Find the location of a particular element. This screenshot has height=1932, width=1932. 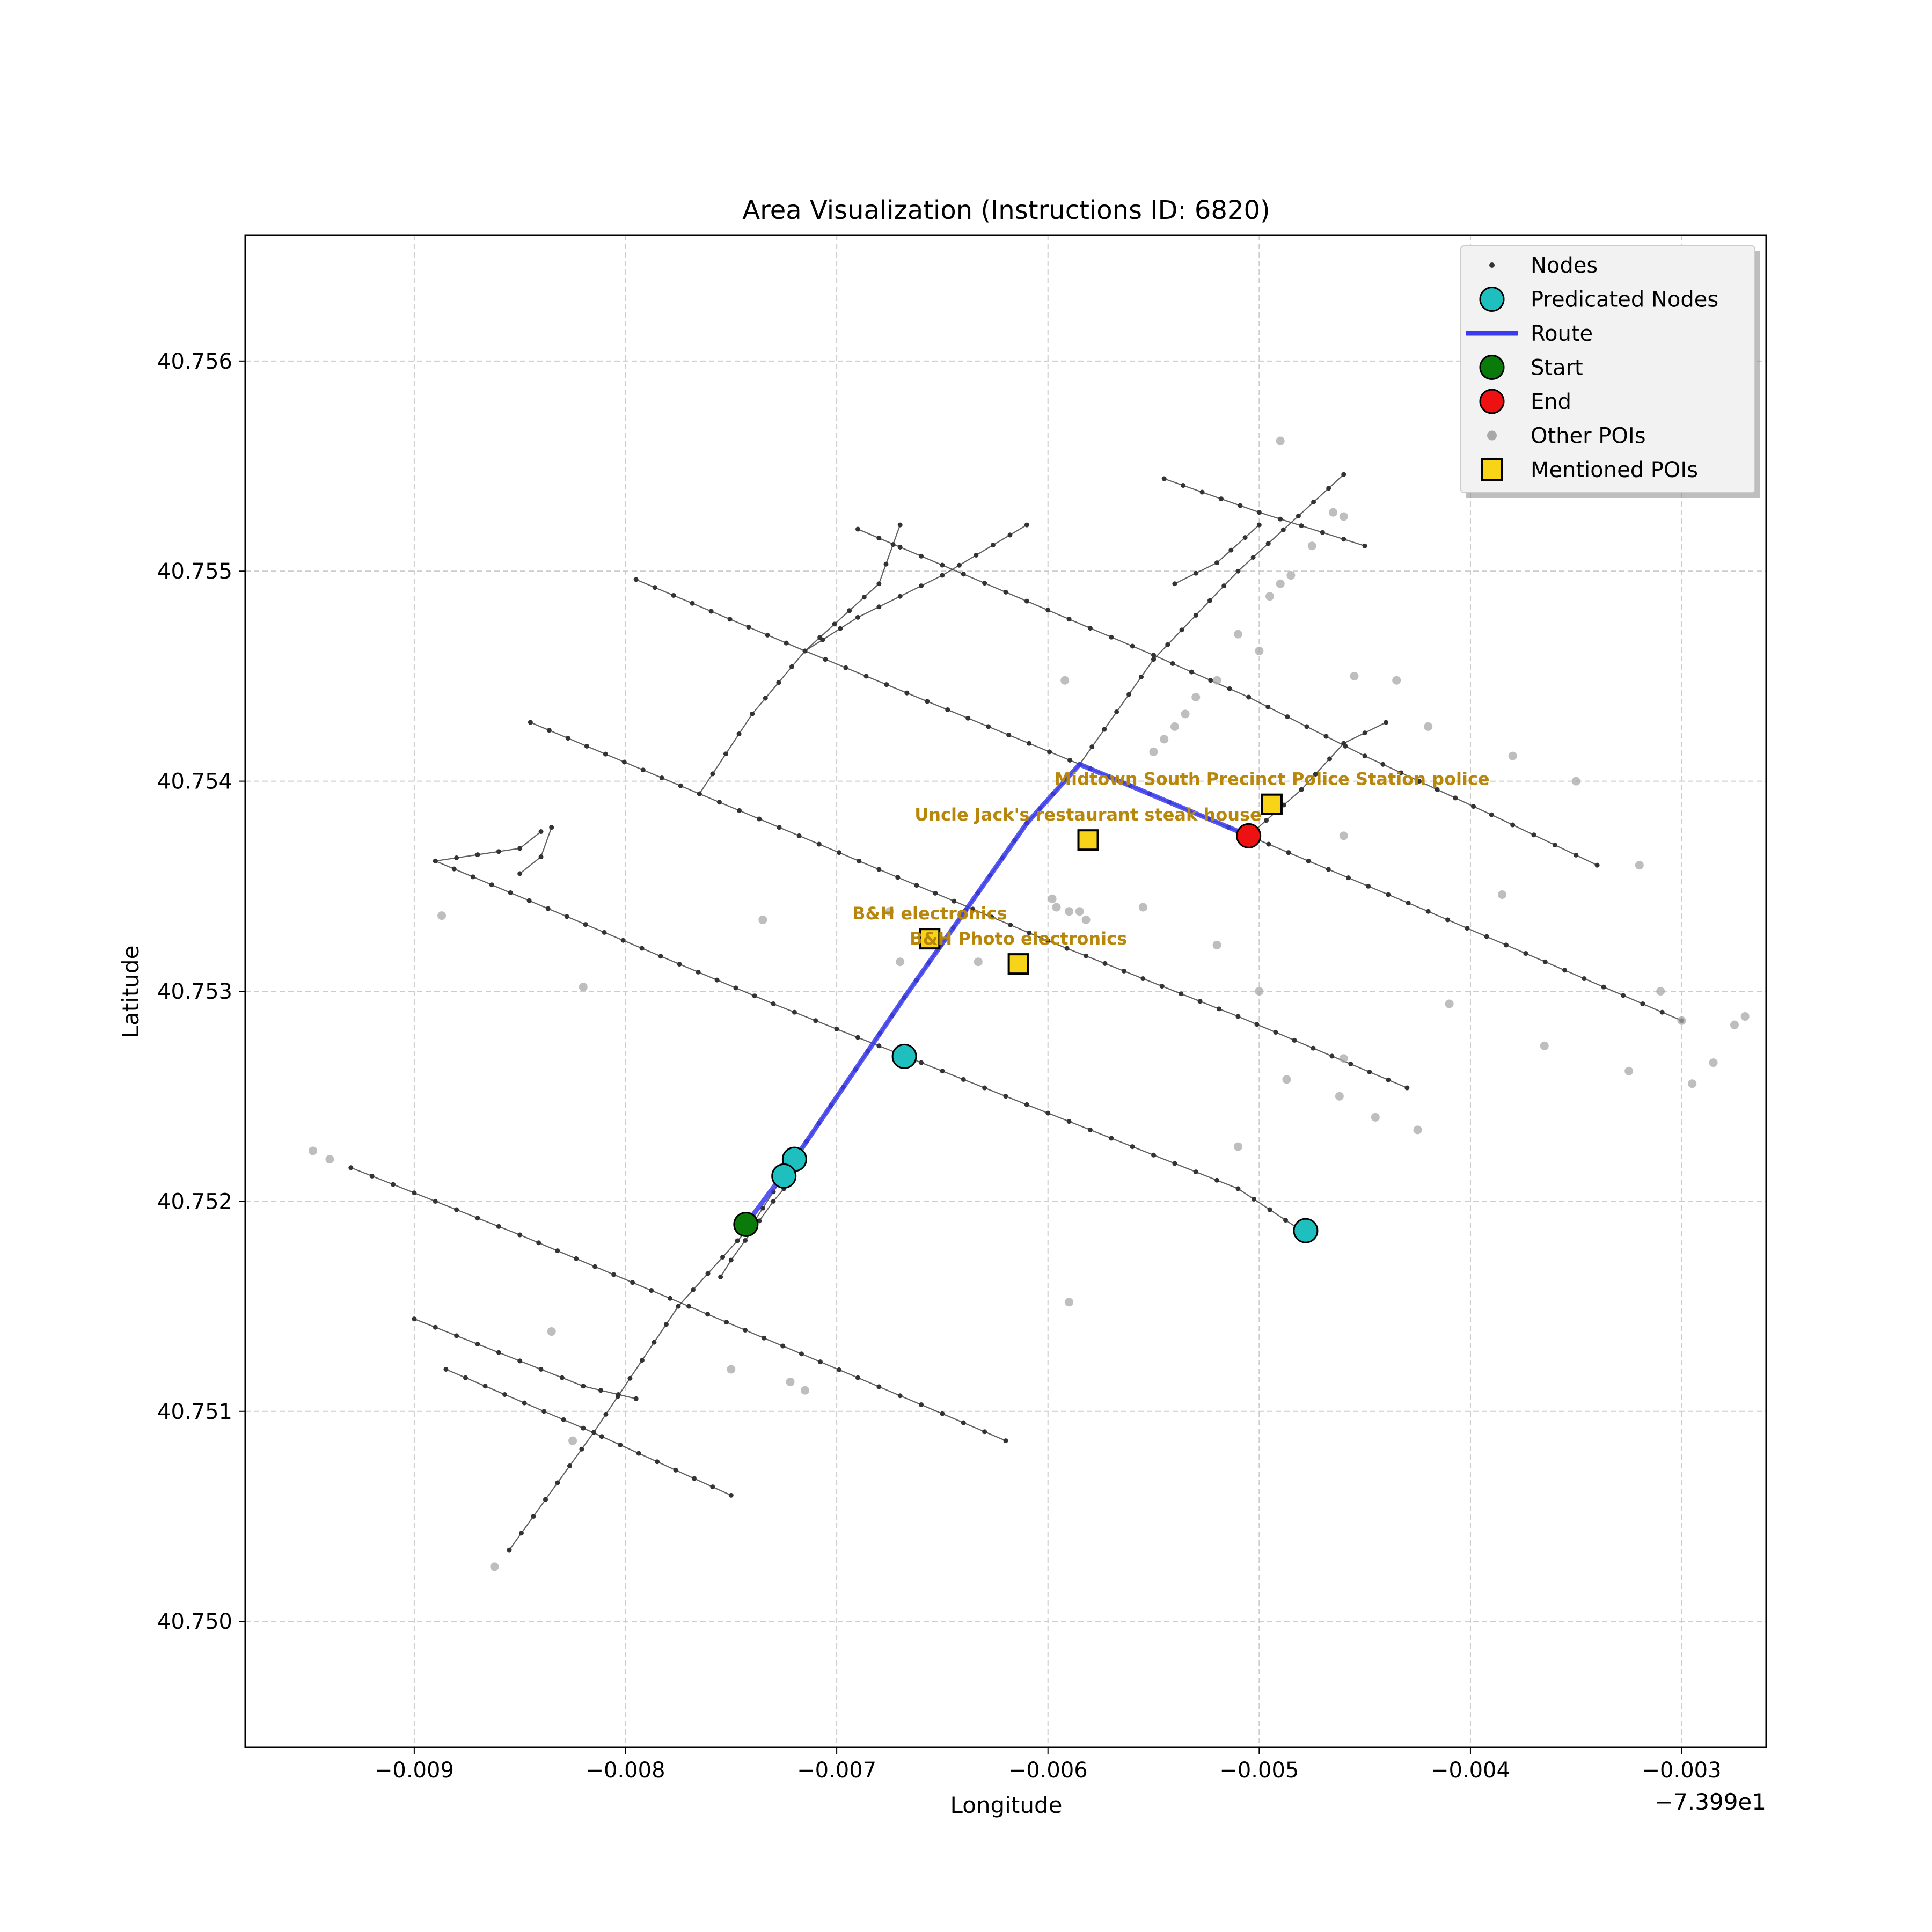

x-tick-label: −0.003 is located at coordinates (1682, 1770).